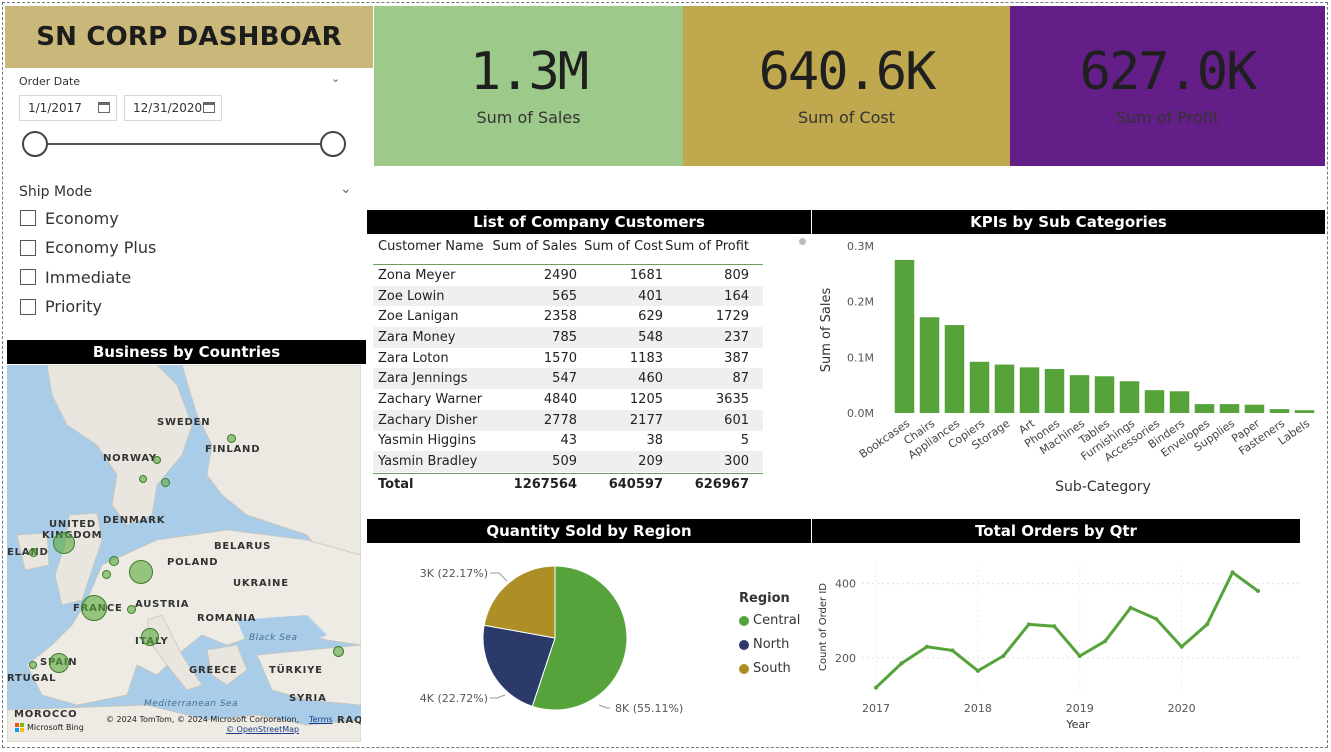 This screenshot has height=752, width=1331. What do you see at coordinates (579, 638) in the screenshot?
I see `pie-slice-central` at bounding box center [579, 638].